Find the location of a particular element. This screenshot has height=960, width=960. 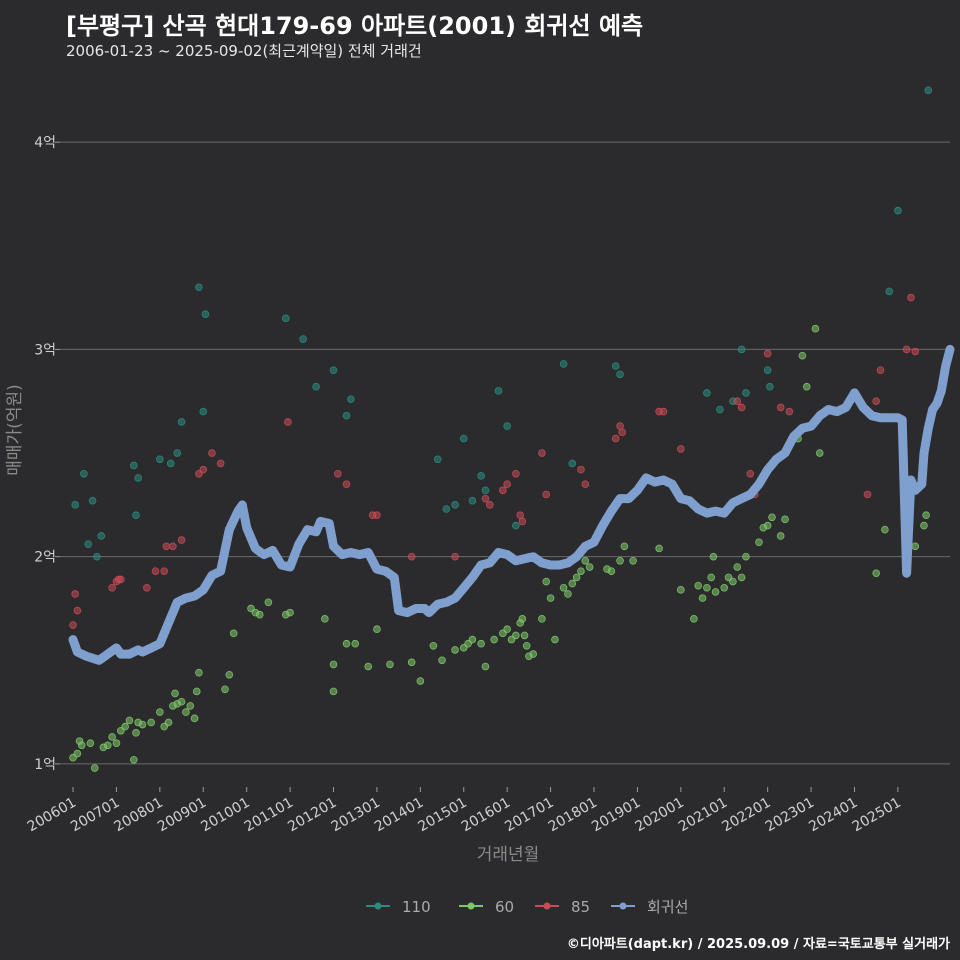

x-tick-label: 201401 is located at coordinates (399, 815).